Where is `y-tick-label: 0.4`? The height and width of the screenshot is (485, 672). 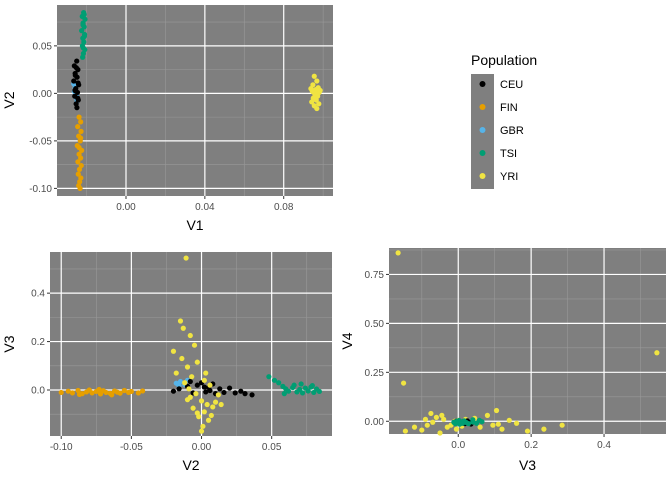 y-tick-label: 0.4 is located at coordinates (38, 294).